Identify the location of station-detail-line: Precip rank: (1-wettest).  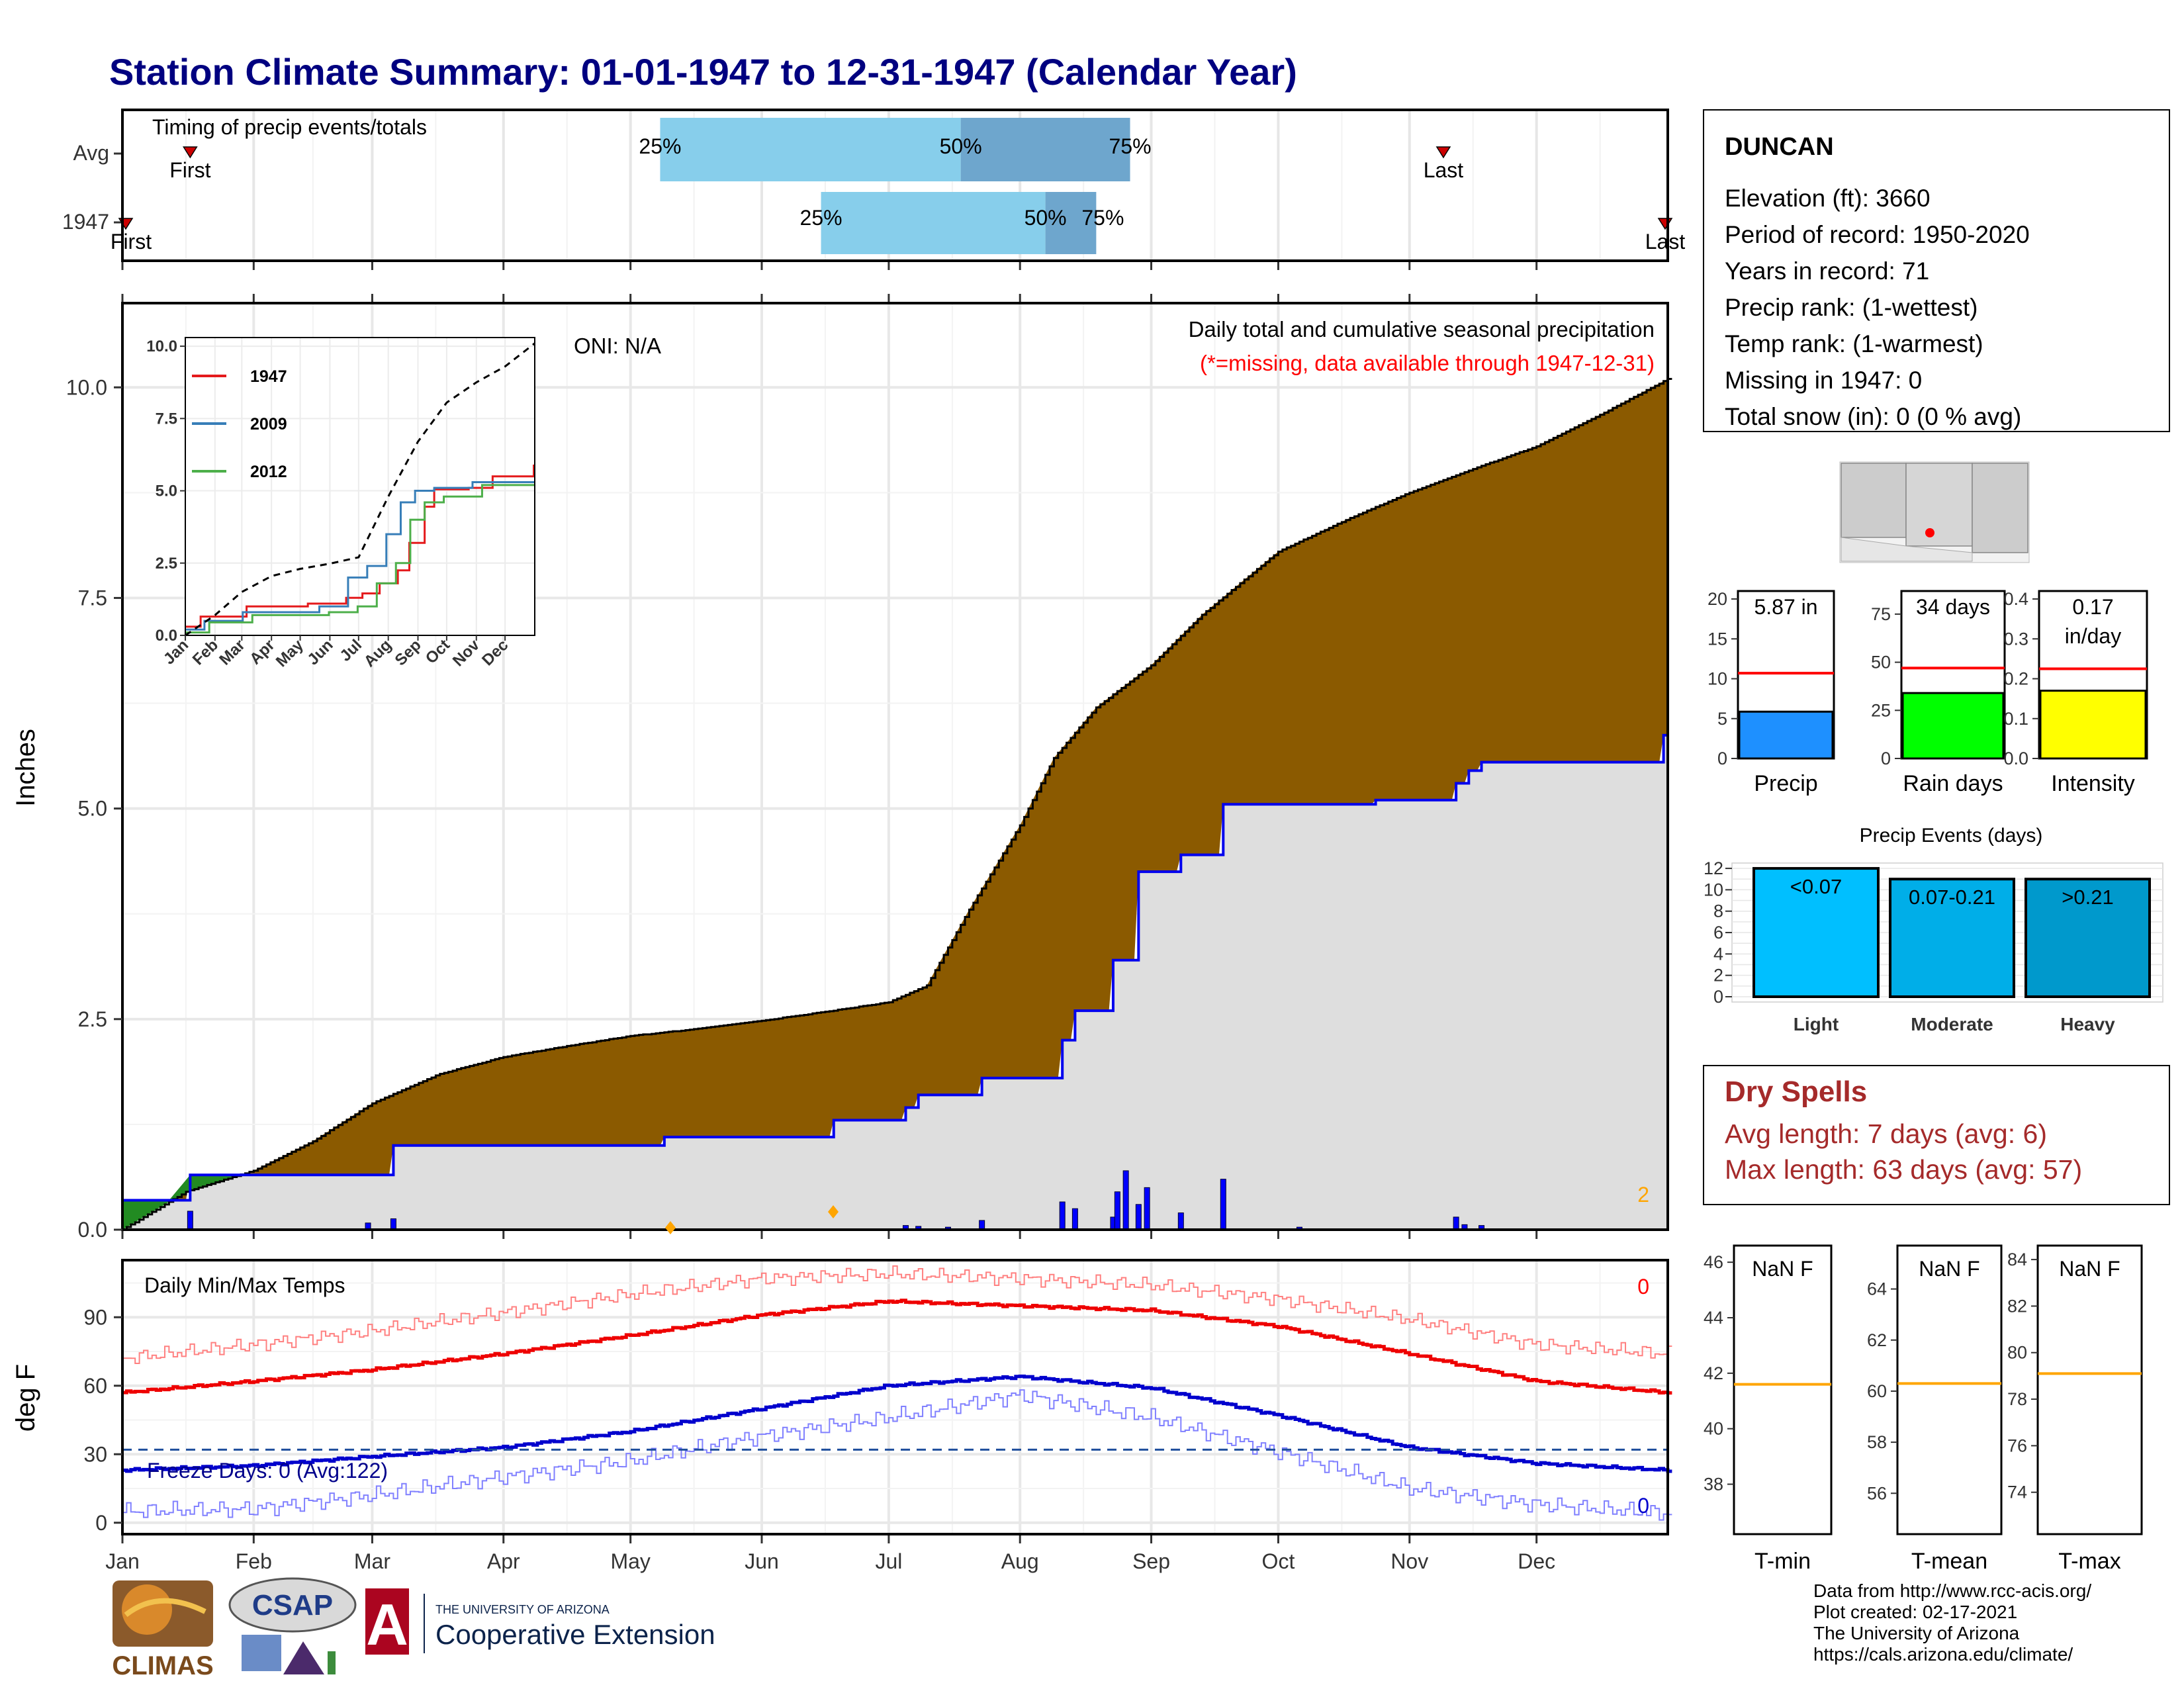
(1851, 307).